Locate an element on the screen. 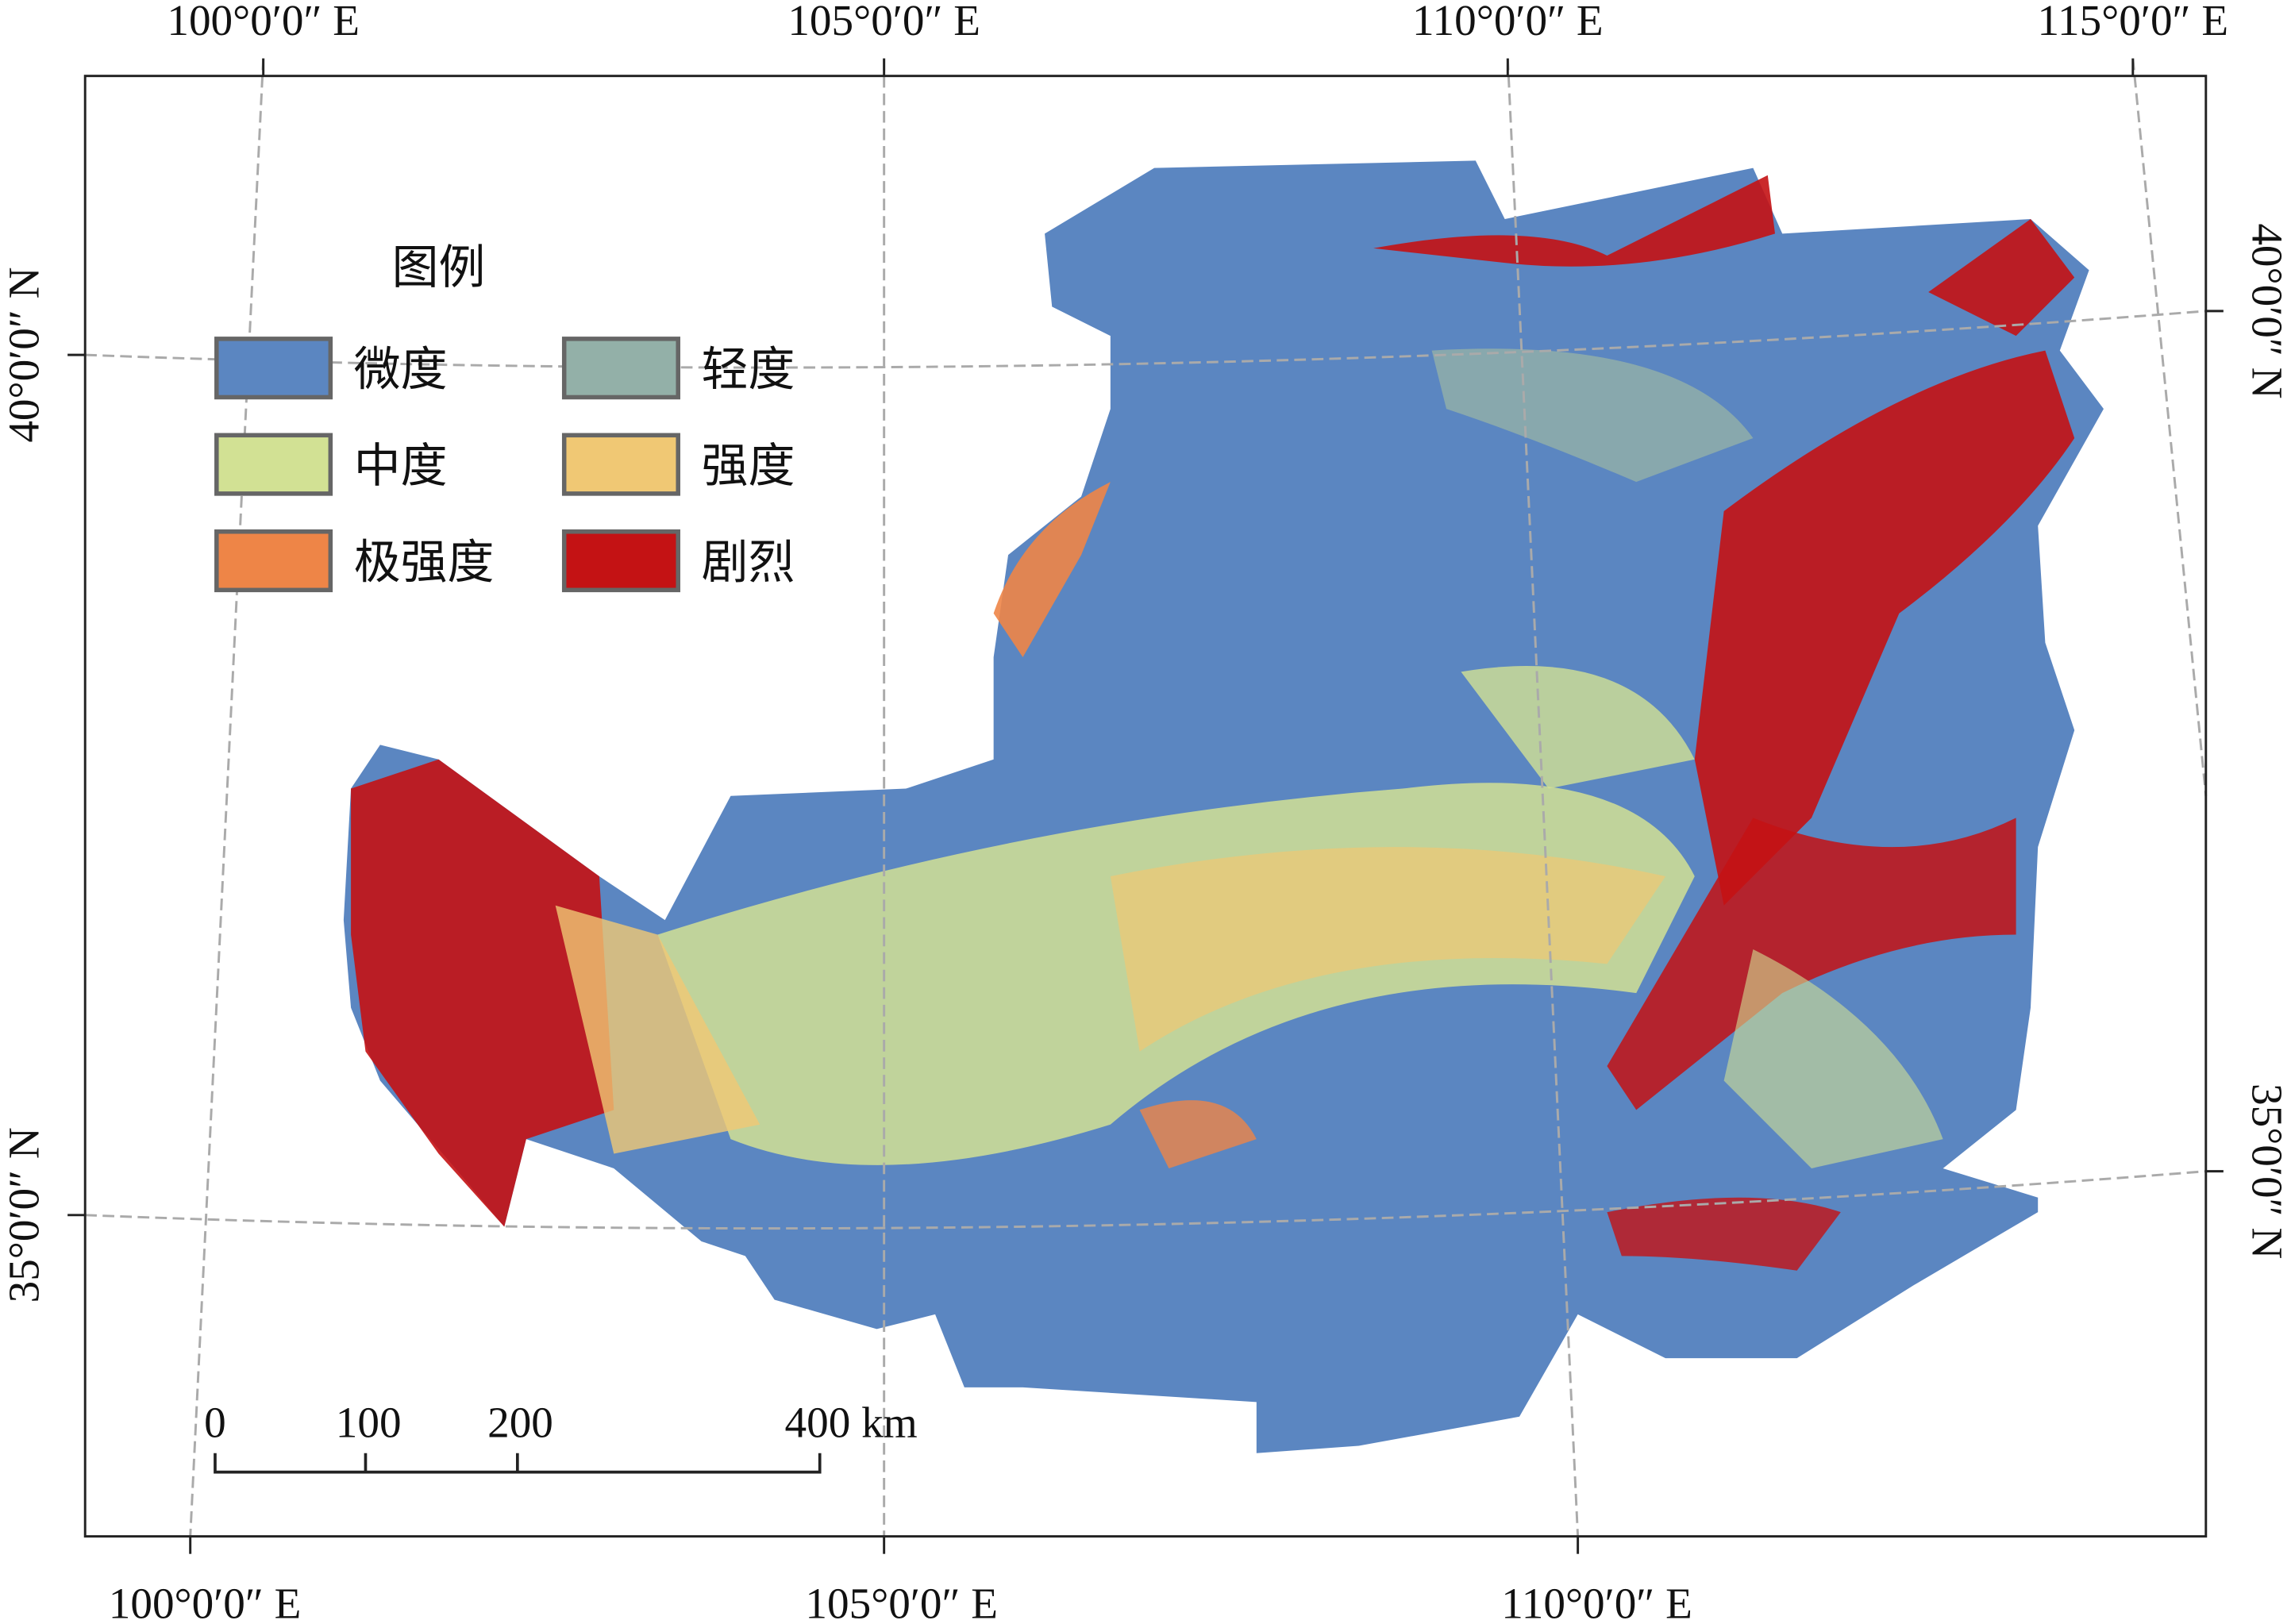  legend-label: 强度 is located at coordinates (748, 465).